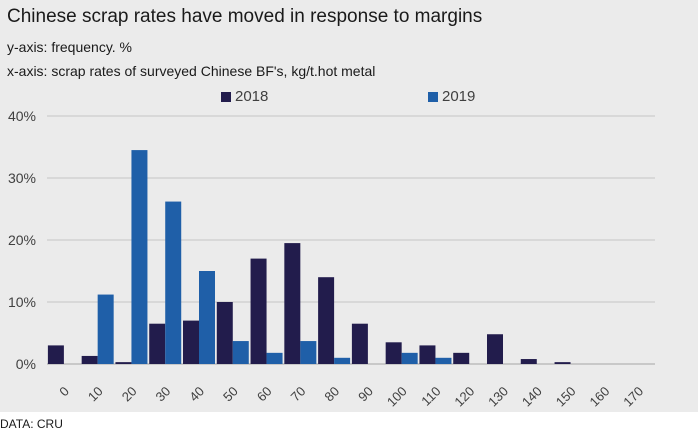  What do you see at coordinates (26, 364) in the screenshot?
I see `y-tick-label: 0%` at bounding box center [26, 364].